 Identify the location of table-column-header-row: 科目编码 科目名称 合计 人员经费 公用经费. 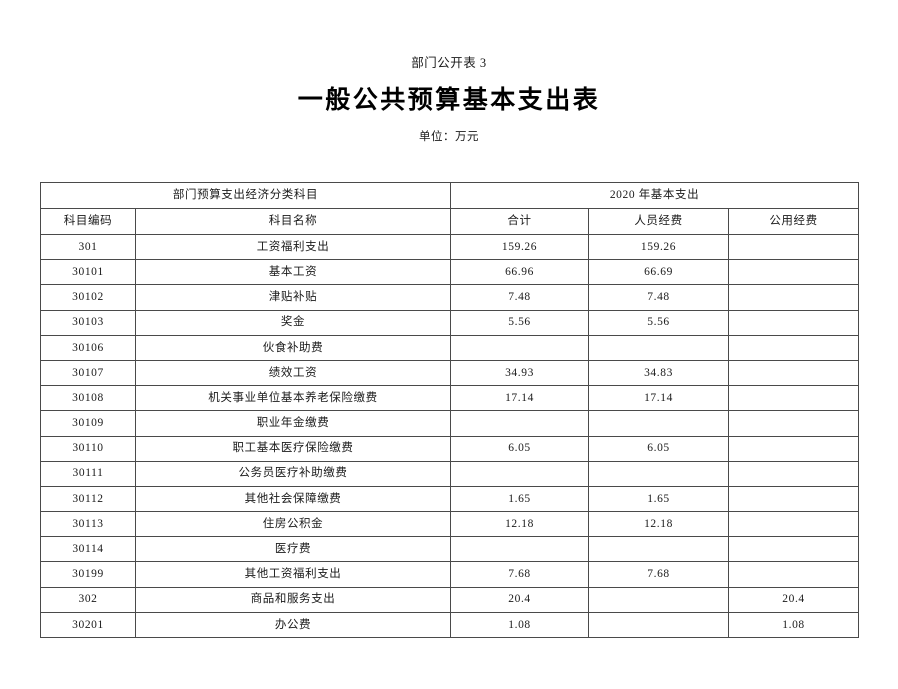
(450, 221).